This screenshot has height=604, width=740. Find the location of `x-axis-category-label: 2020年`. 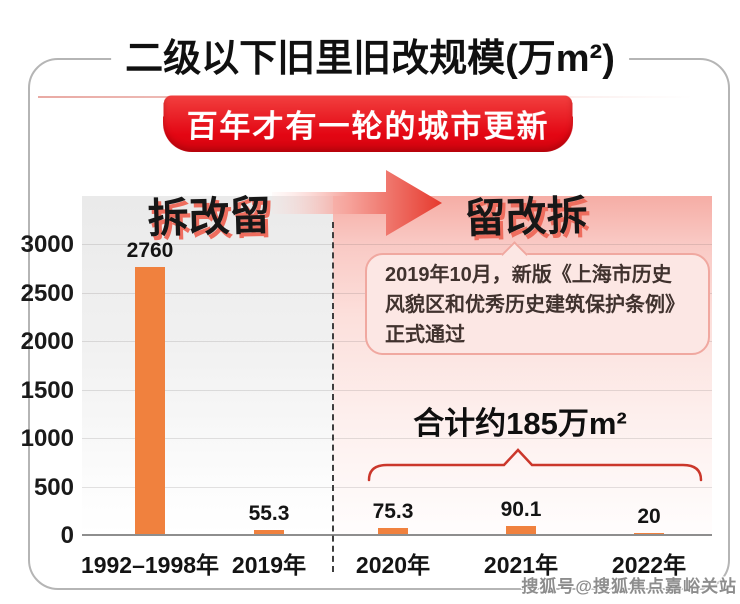

x-axis-category-label: 2020年 is located at coordinates (393, 565).